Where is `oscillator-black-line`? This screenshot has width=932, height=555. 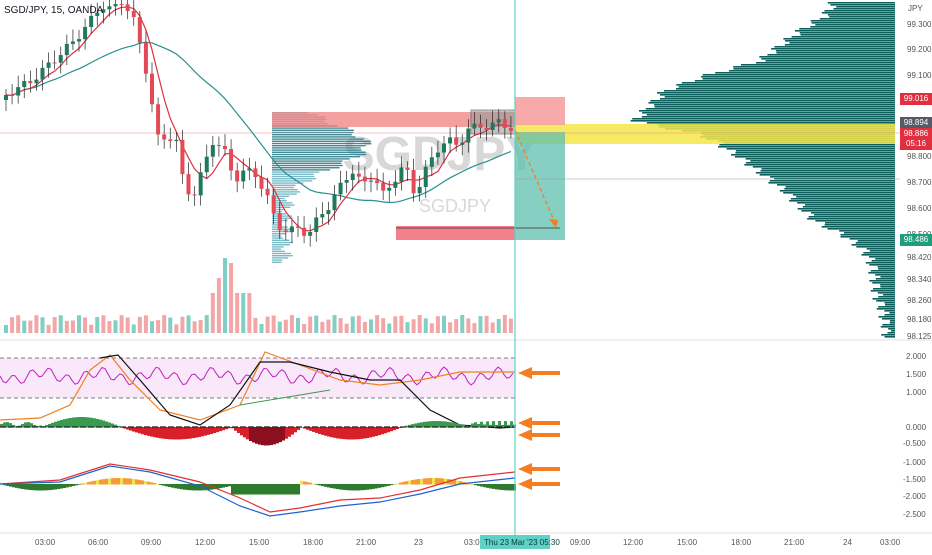
oscillator-black-line is located at coordinates (307, 391).